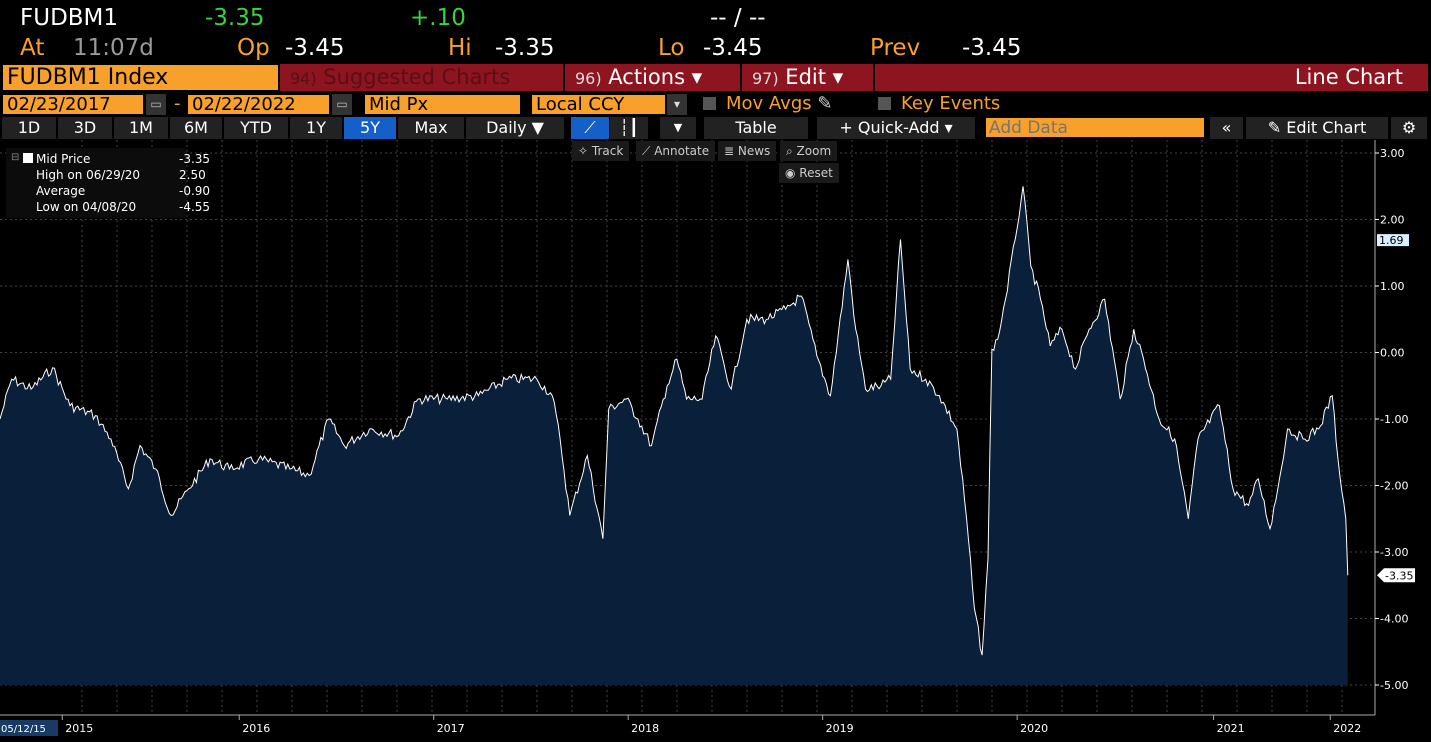 This screenshot has height=742, width=1431. What do you see at coordinates (370, 128) in the screenshot?
I see `range-button-5y: 5Y` at bounding box center [370, 128].